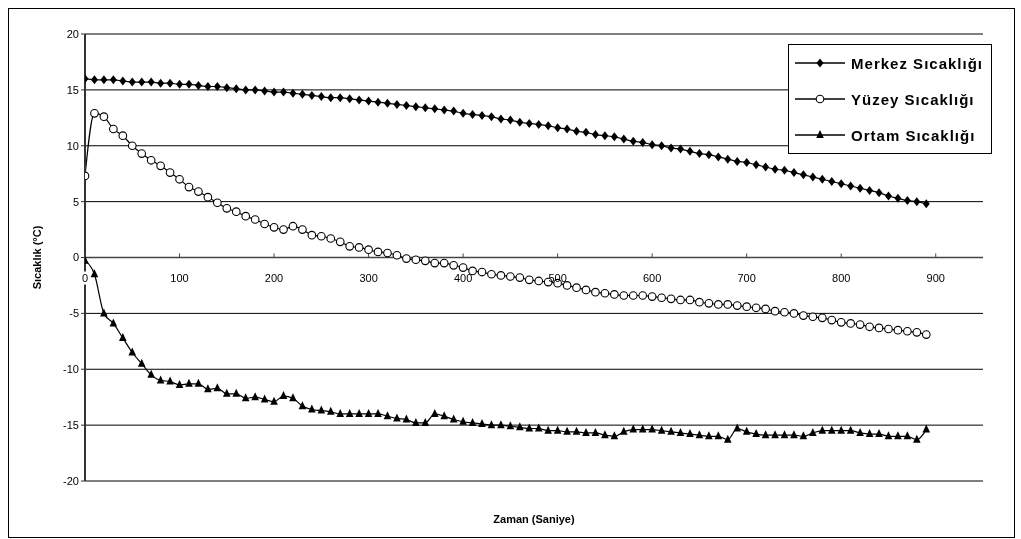 The image size is (1021, 539). Describe the element at coordinates (72, 33) in the screenshot. I see `y-tick-label: 20` at that location.